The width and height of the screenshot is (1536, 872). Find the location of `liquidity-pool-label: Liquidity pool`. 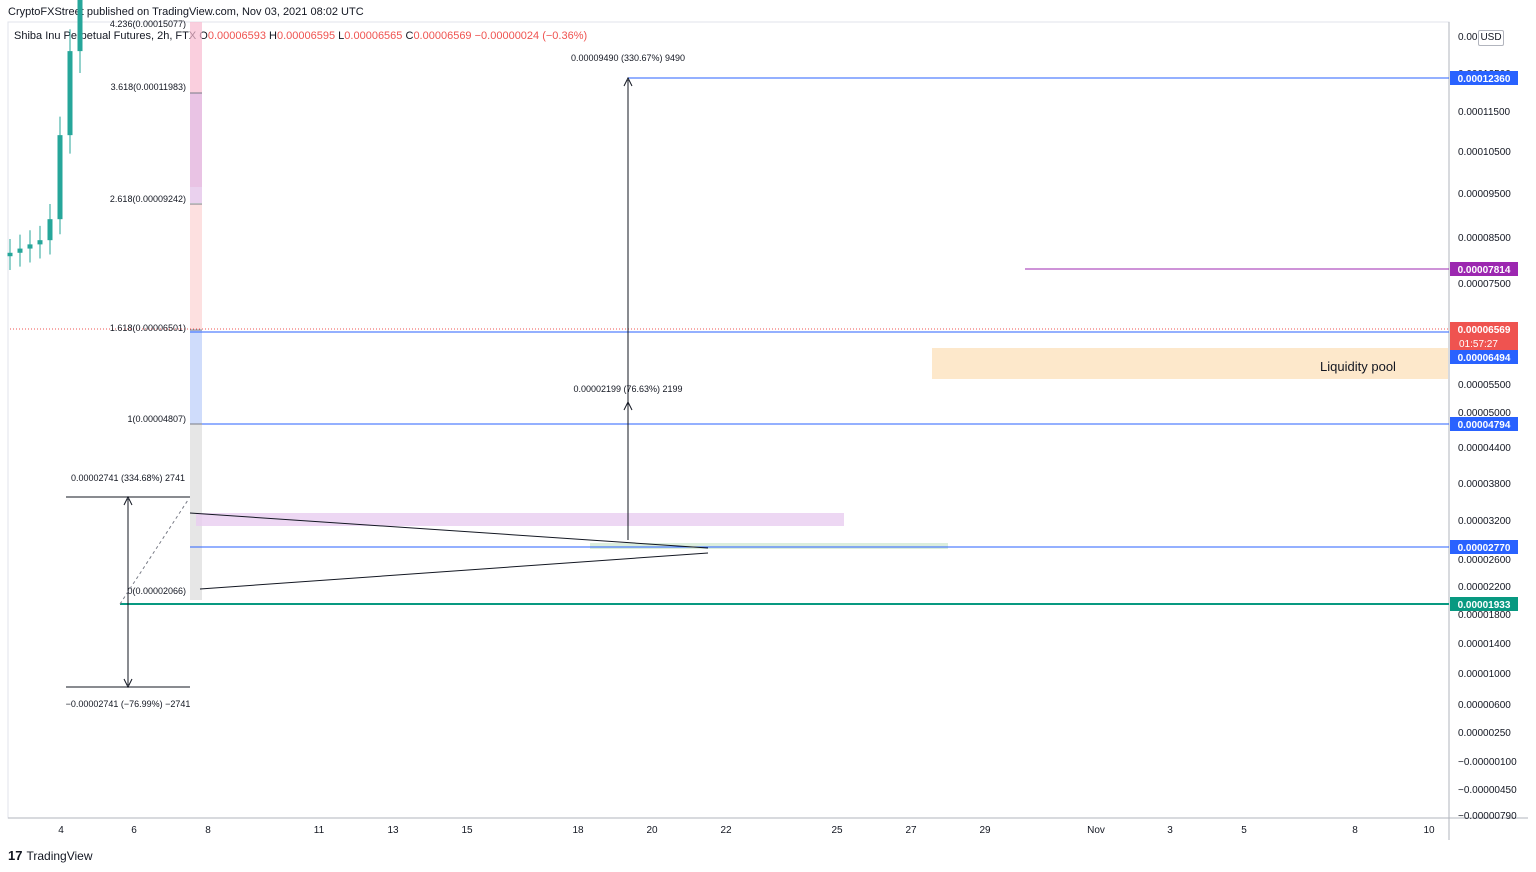

liquidity-pool-label: Liquidity pool is located at coordinates (1358, 366).